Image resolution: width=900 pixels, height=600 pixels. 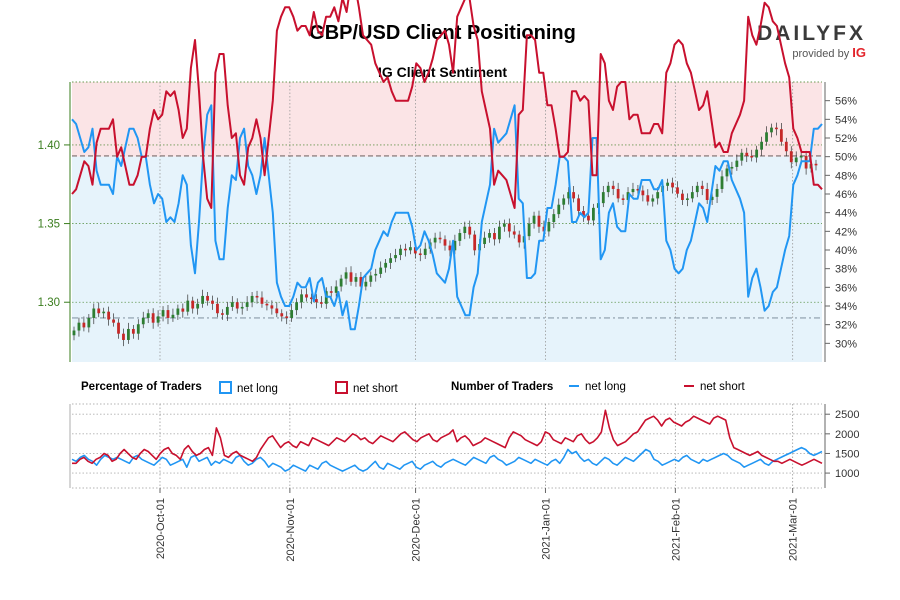 I want to click on num-net-long-line, so click(x=447, y=459).